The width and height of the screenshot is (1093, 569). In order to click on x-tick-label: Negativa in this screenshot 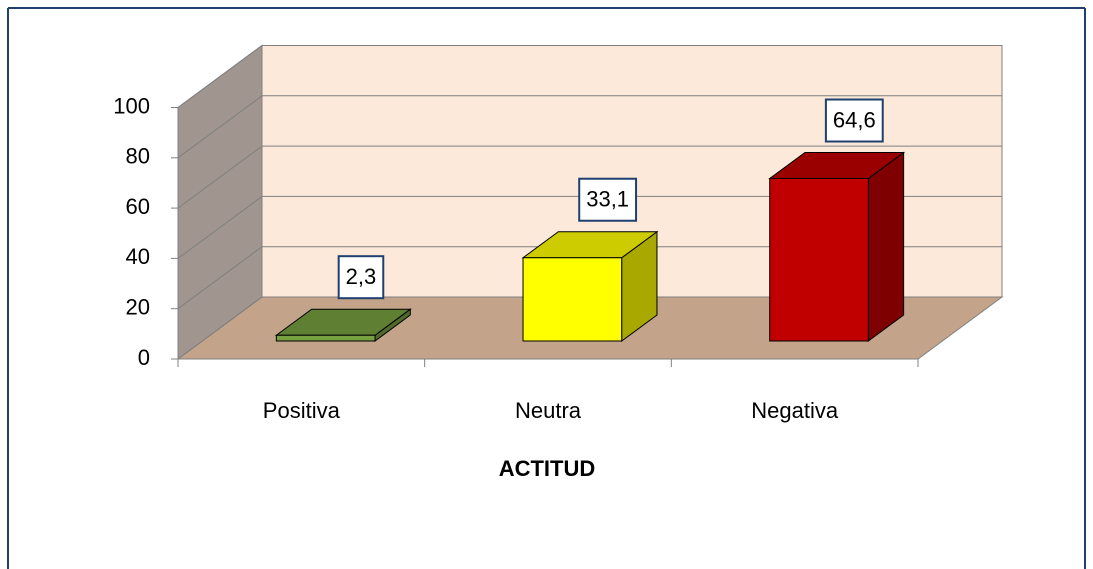, I will do `click(795, 410)`.